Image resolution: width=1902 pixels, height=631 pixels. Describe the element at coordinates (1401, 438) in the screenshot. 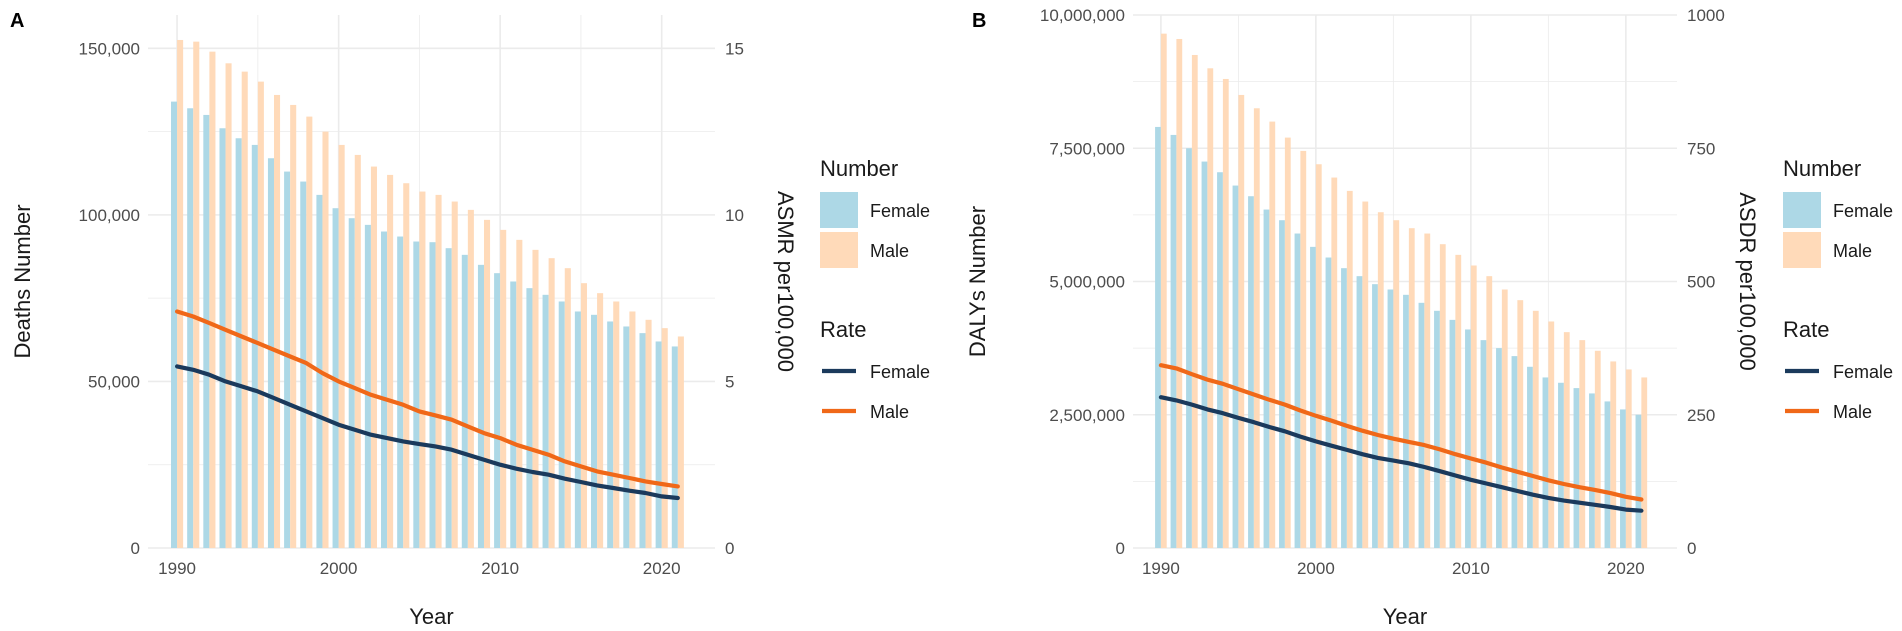

I see `line-series` at that location.